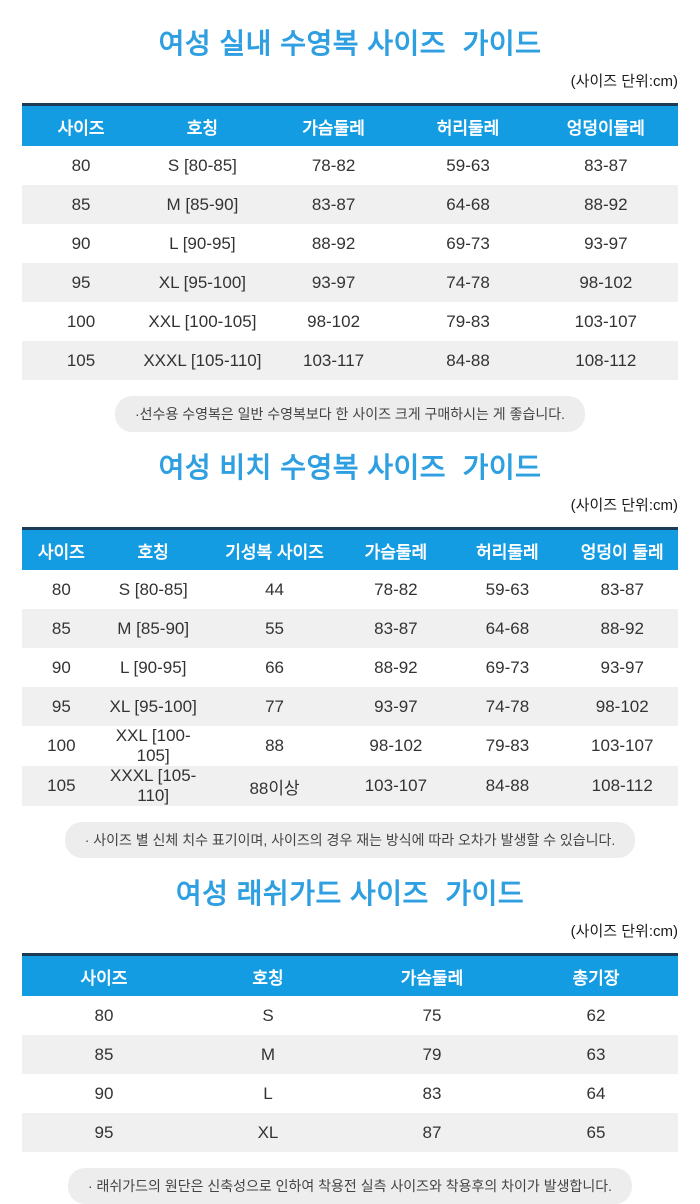  I want to click on table-cell: 87, so click(432, 1132).